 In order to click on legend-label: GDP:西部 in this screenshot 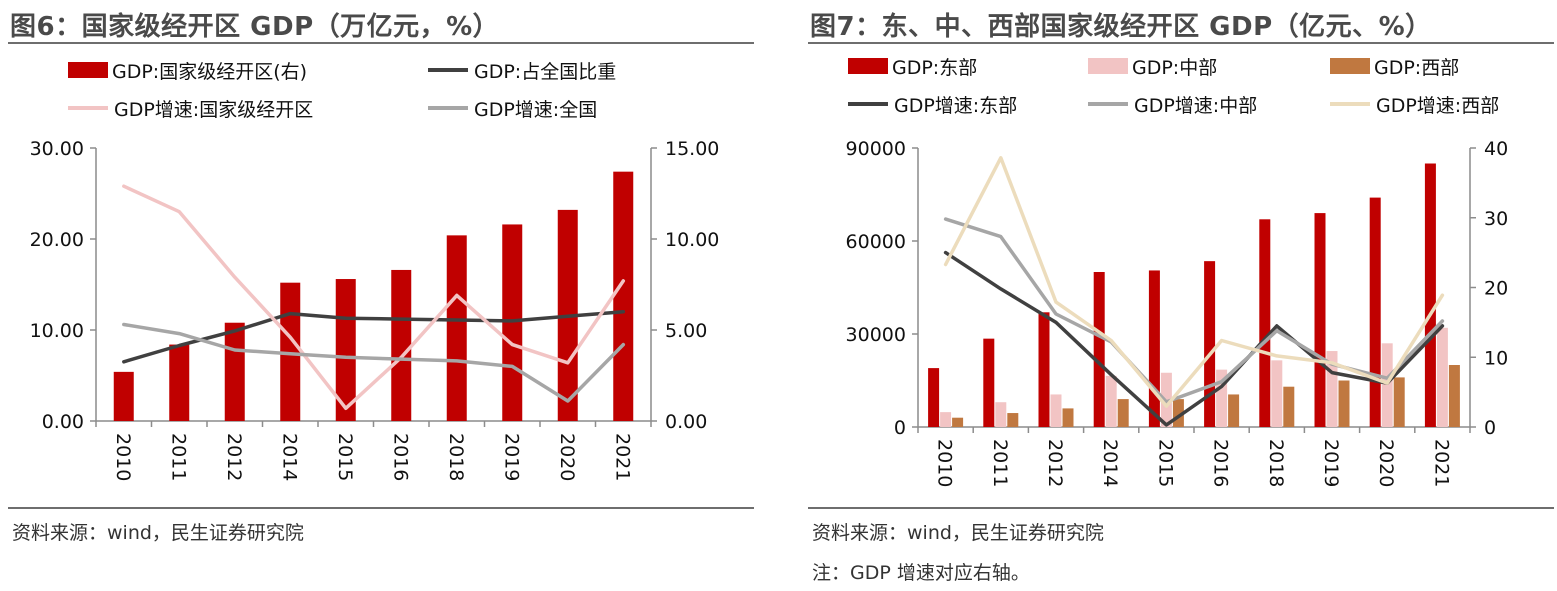, I will do `click(1417, 67)`.